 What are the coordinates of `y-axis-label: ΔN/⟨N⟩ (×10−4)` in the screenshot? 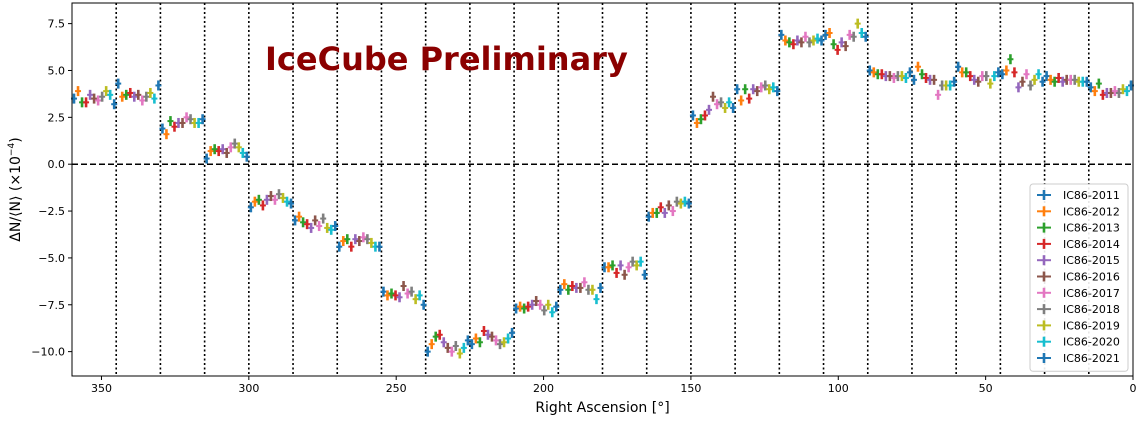 It's located at (15, 189).